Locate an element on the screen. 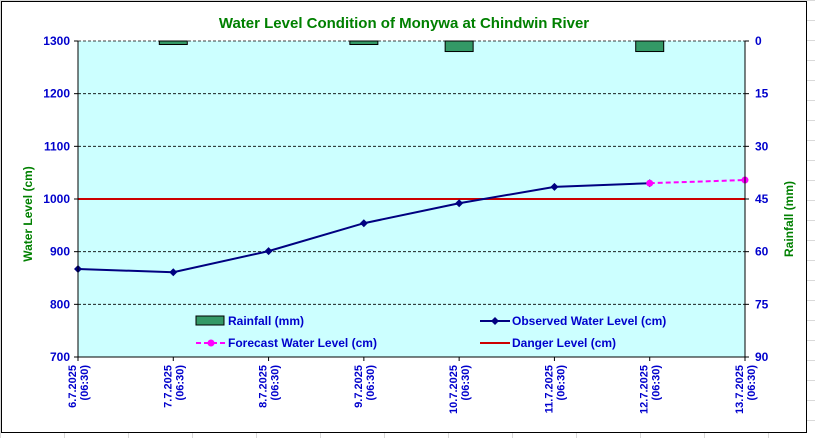 This screenshot has width=815, height=438. x-tick-label: 13.7.2025(06:30) is located at coordinates (746, 389).